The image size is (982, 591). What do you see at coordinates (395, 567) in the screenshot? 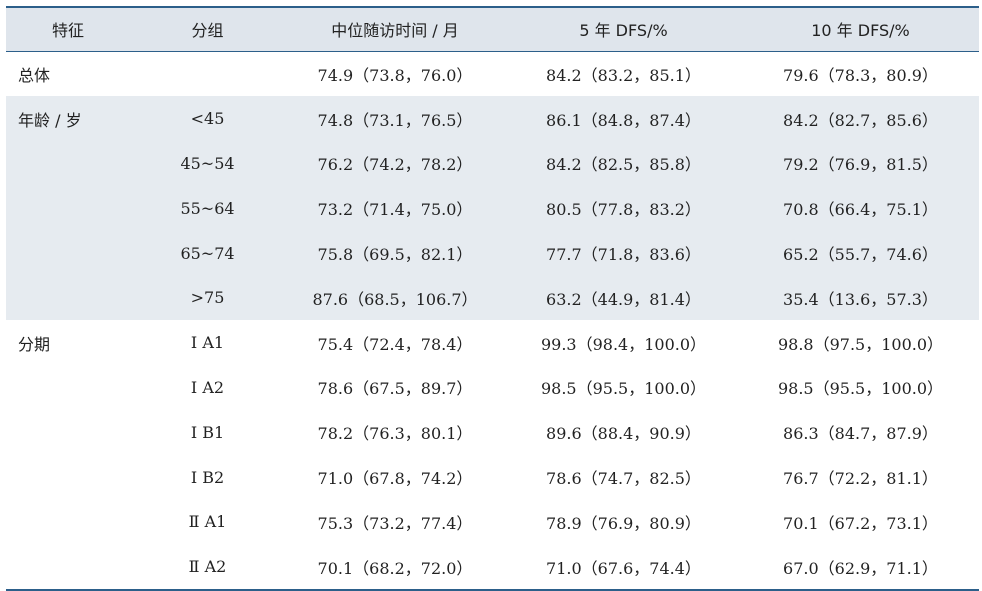
I see `cell-median: 70.1（68.2，72.0）` at bounding box center [395, 567].